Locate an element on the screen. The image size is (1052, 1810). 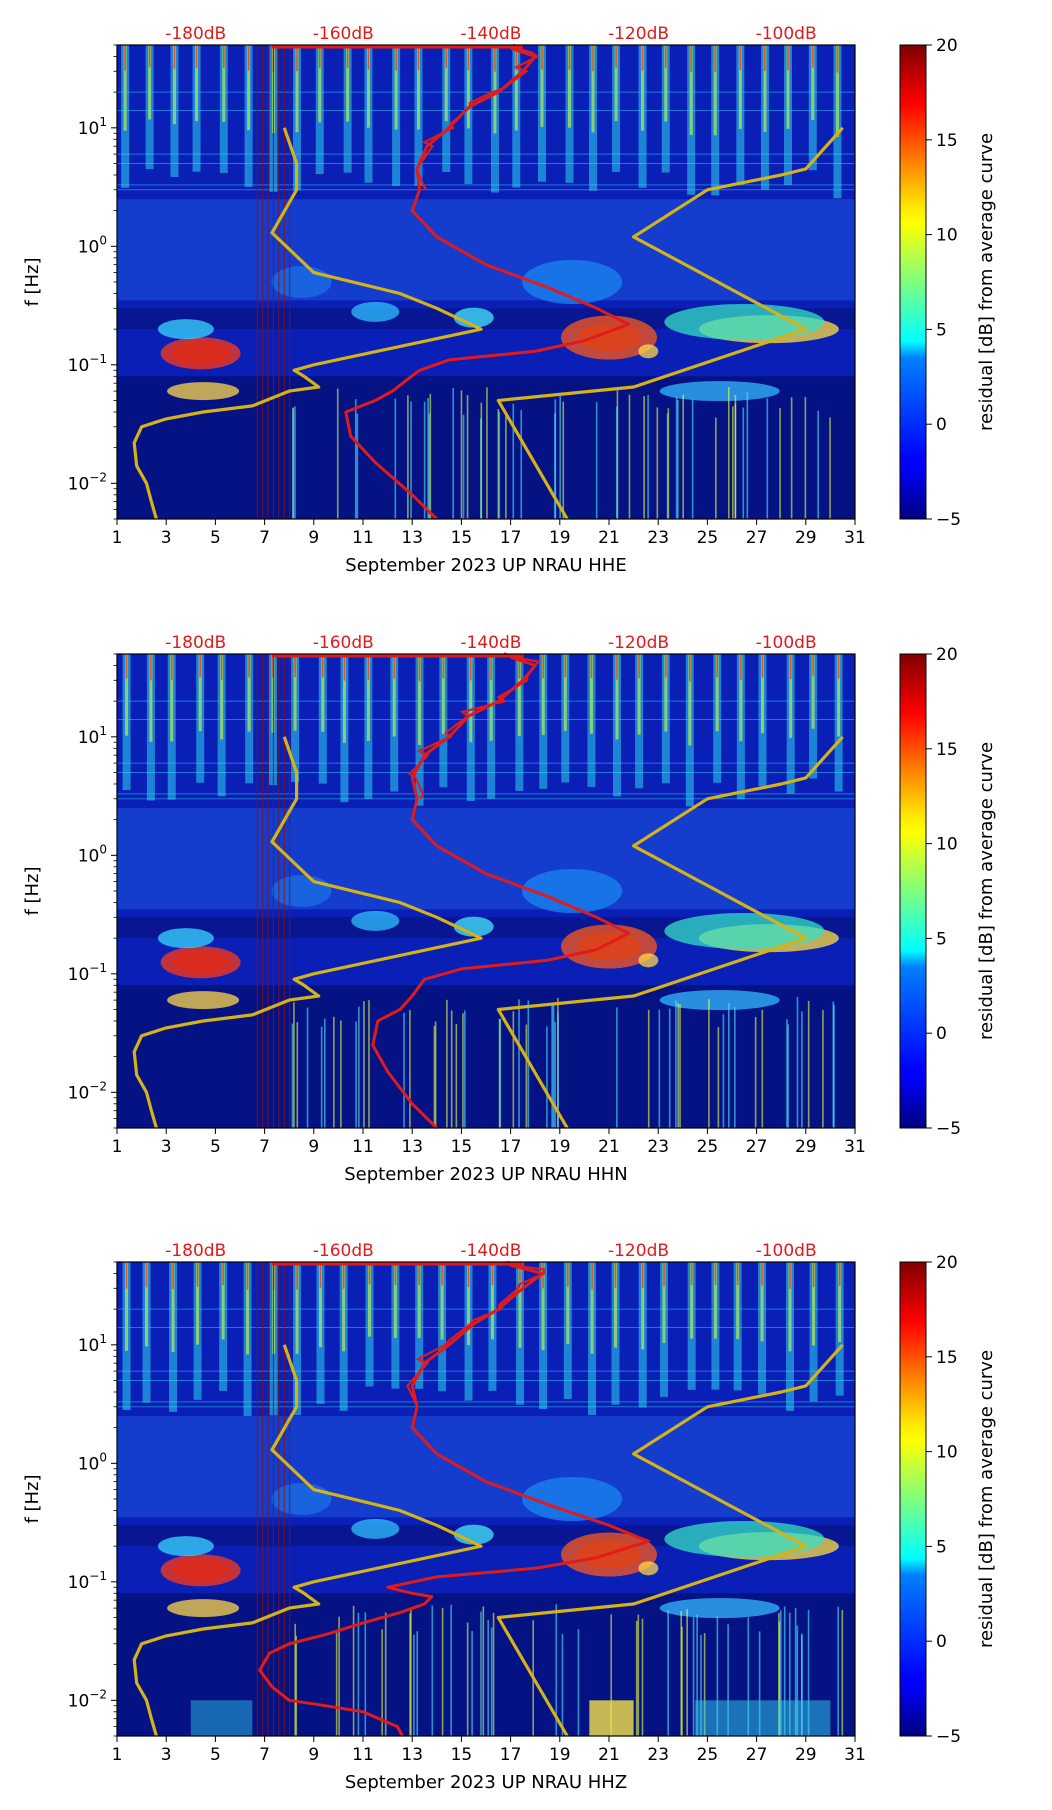
colorbar is located at coordinates (913, 891).